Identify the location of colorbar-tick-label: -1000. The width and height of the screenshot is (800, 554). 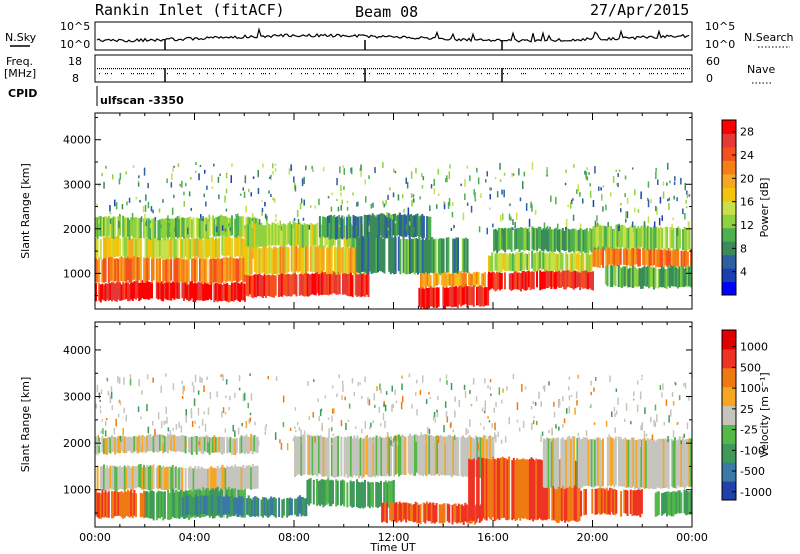
(756, 492).